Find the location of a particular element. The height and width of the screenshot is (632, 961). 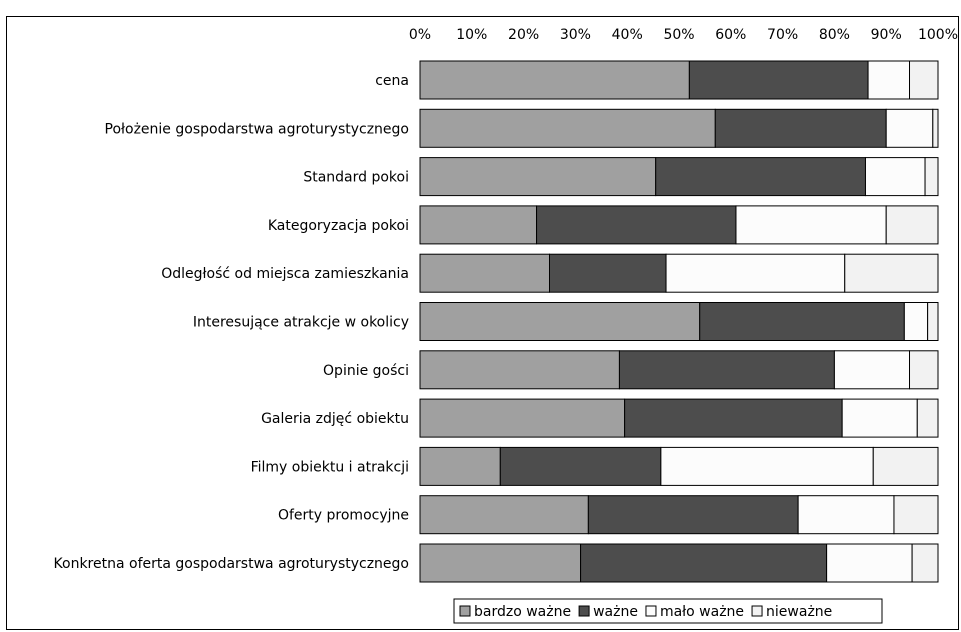

legend-label: bardzo ważne is located at coordinates (522, 612).